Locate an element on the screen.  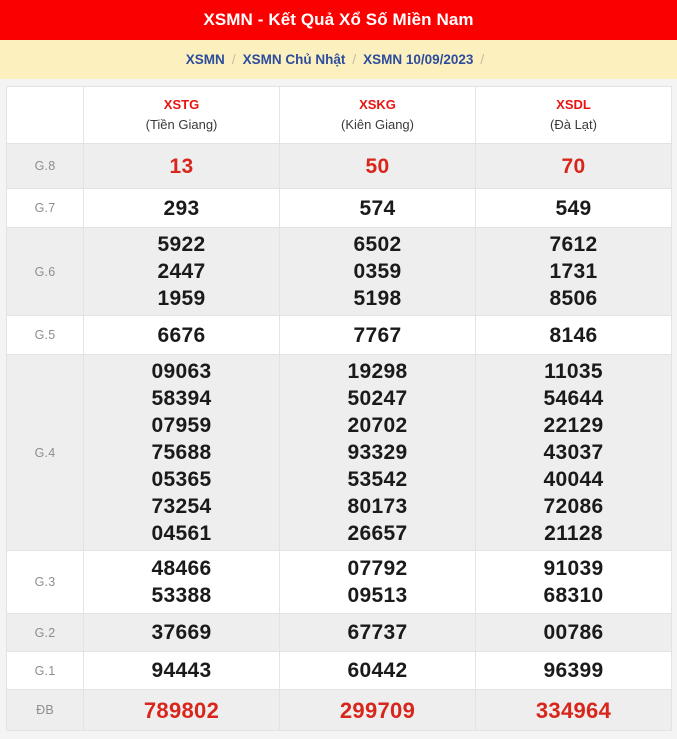
prize-number-cell: 13 is located at coordinates (181, 166).